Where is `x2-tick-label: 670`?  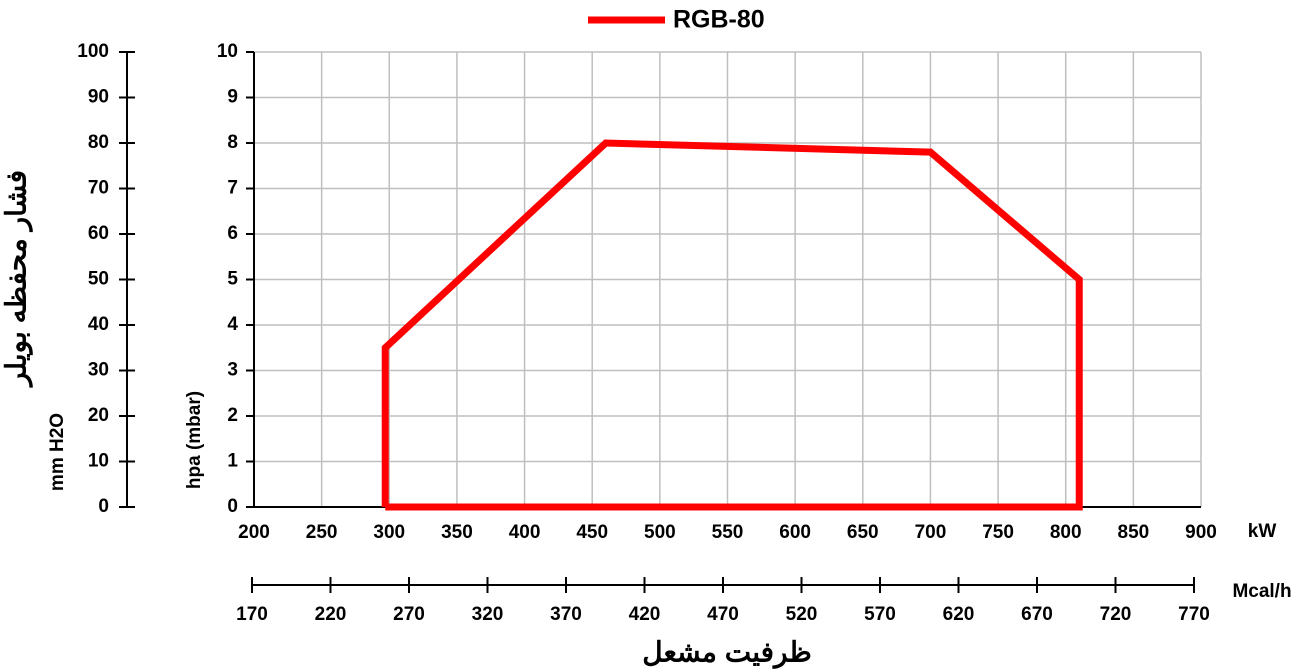 x2-tick-label: 670 is located at coordinates (1037, 614).